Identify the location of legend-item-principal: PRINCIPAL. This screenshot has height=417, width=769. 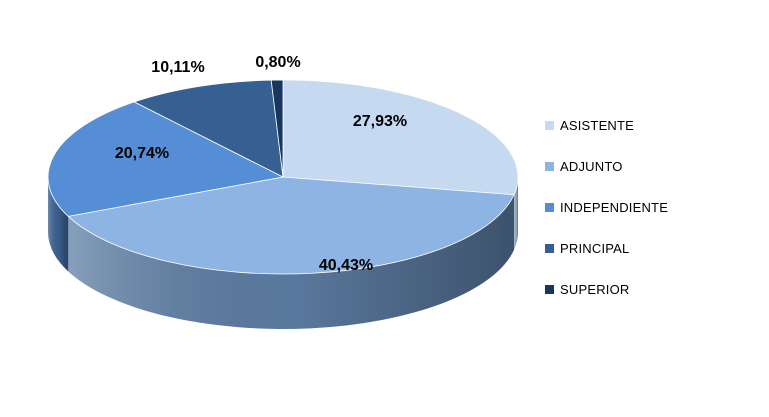
(652, 248).